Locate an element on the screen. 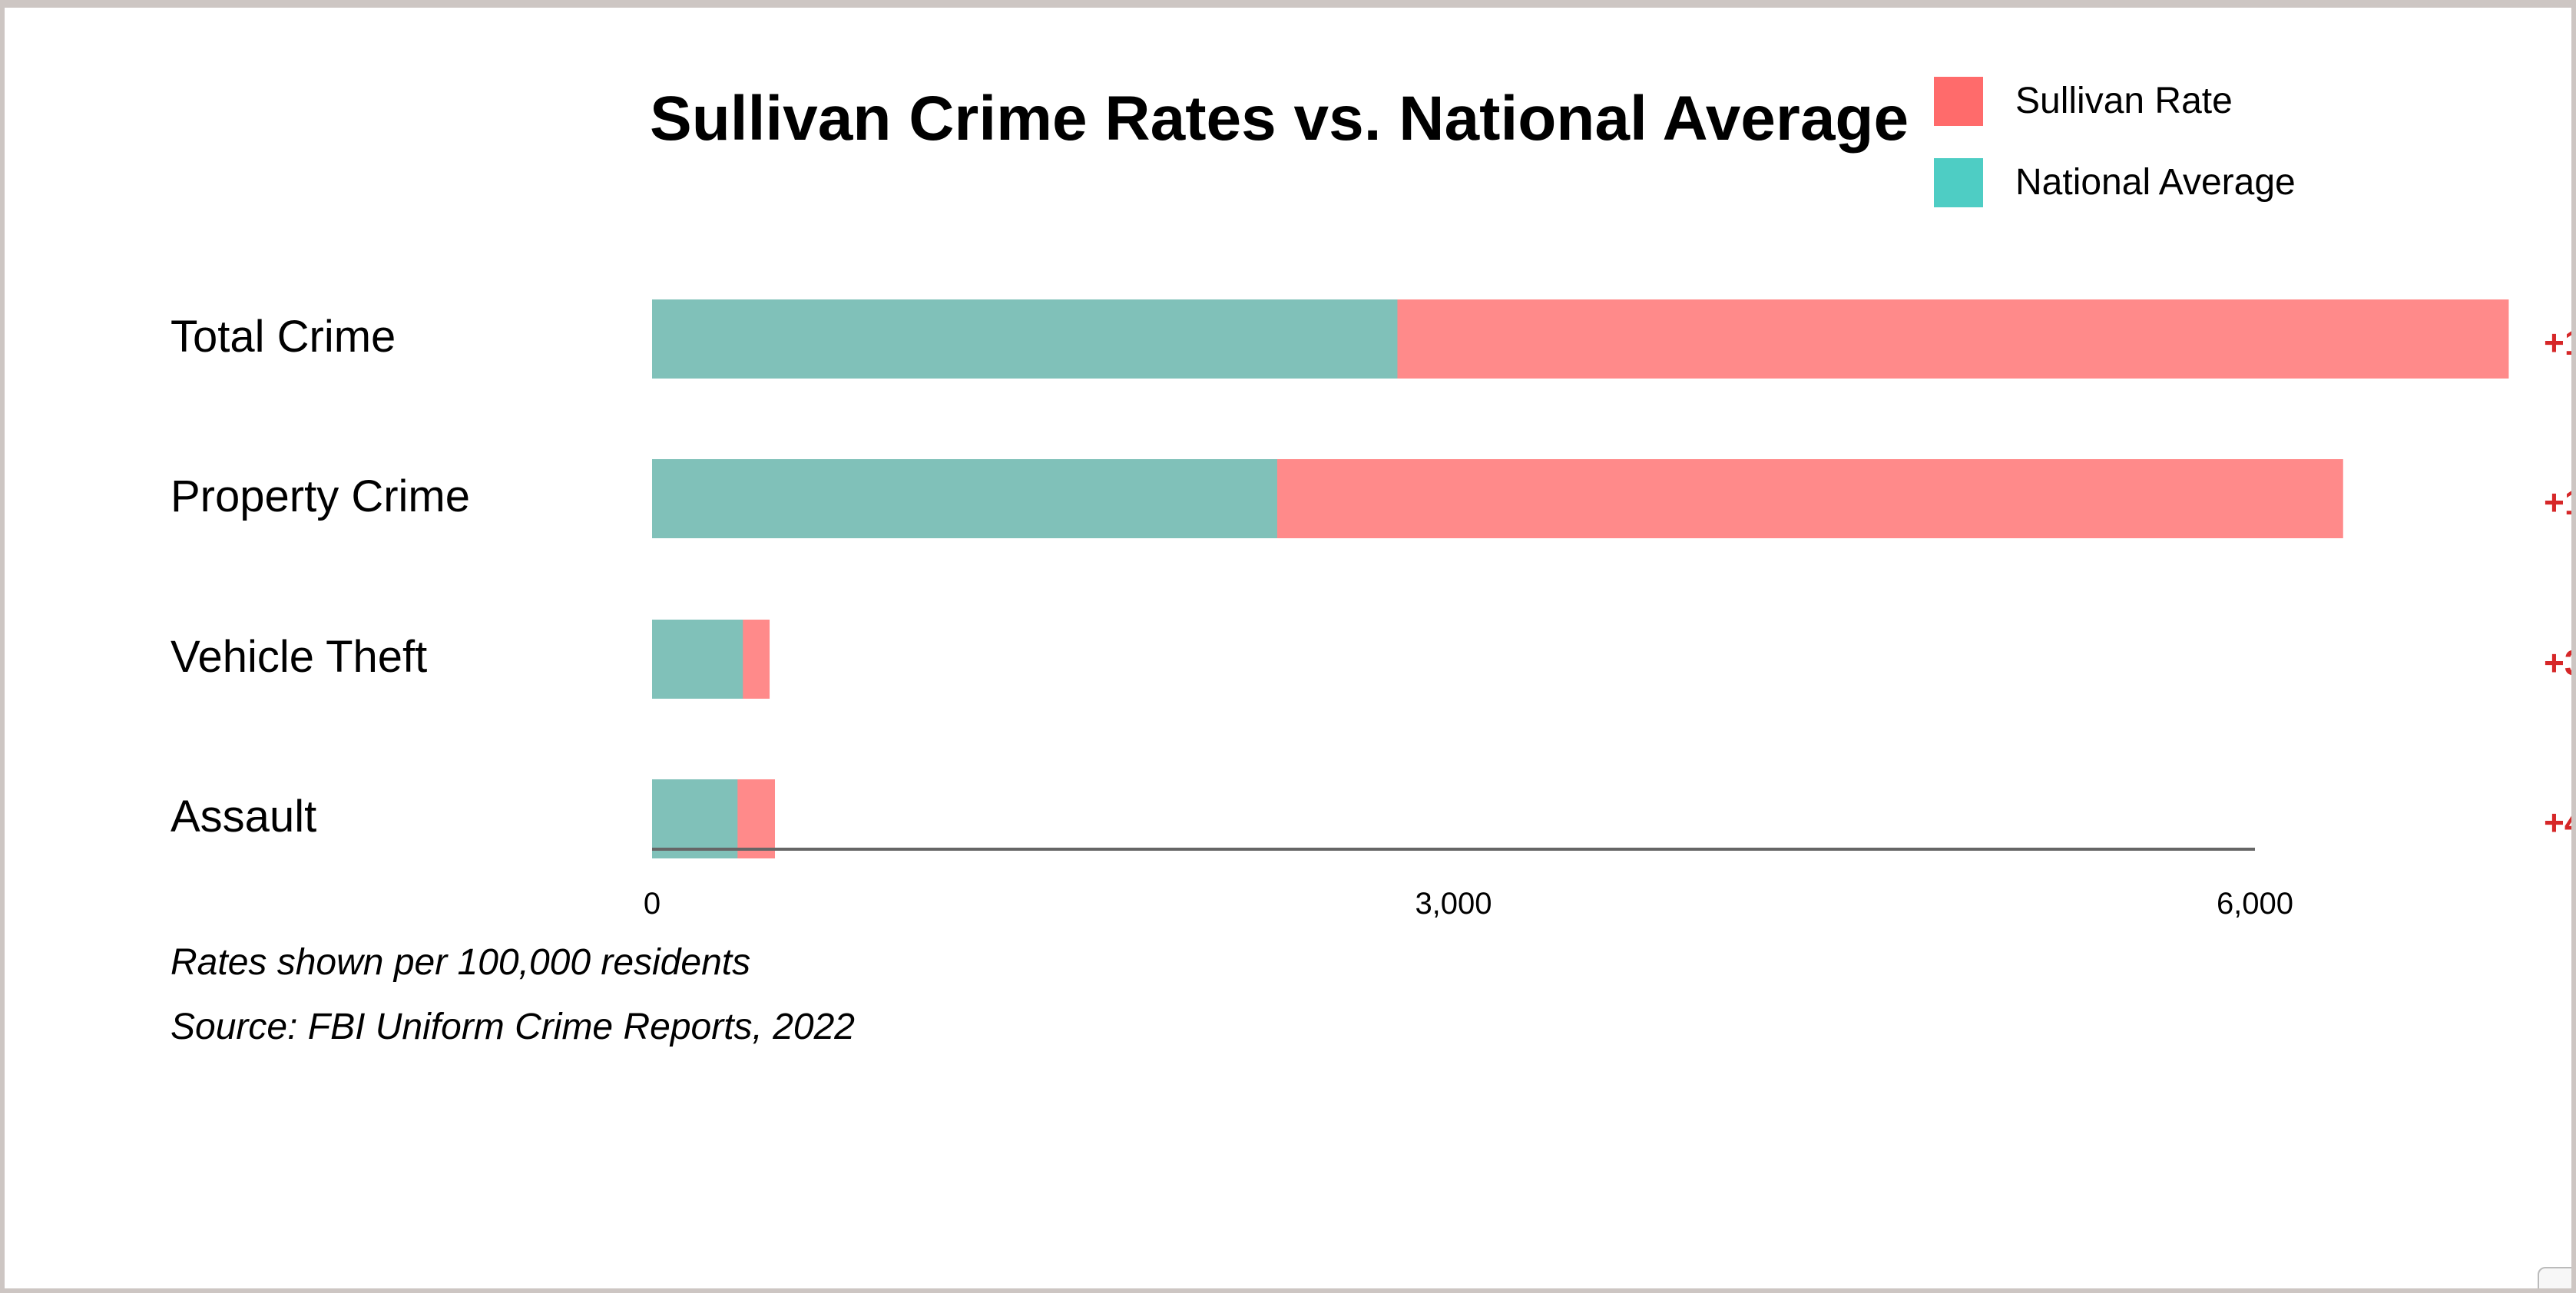 Image resolution: width=2576 pixels, height=1293 pixels. x-tick-label: 6,000 is located at coordinates (2255, 904).